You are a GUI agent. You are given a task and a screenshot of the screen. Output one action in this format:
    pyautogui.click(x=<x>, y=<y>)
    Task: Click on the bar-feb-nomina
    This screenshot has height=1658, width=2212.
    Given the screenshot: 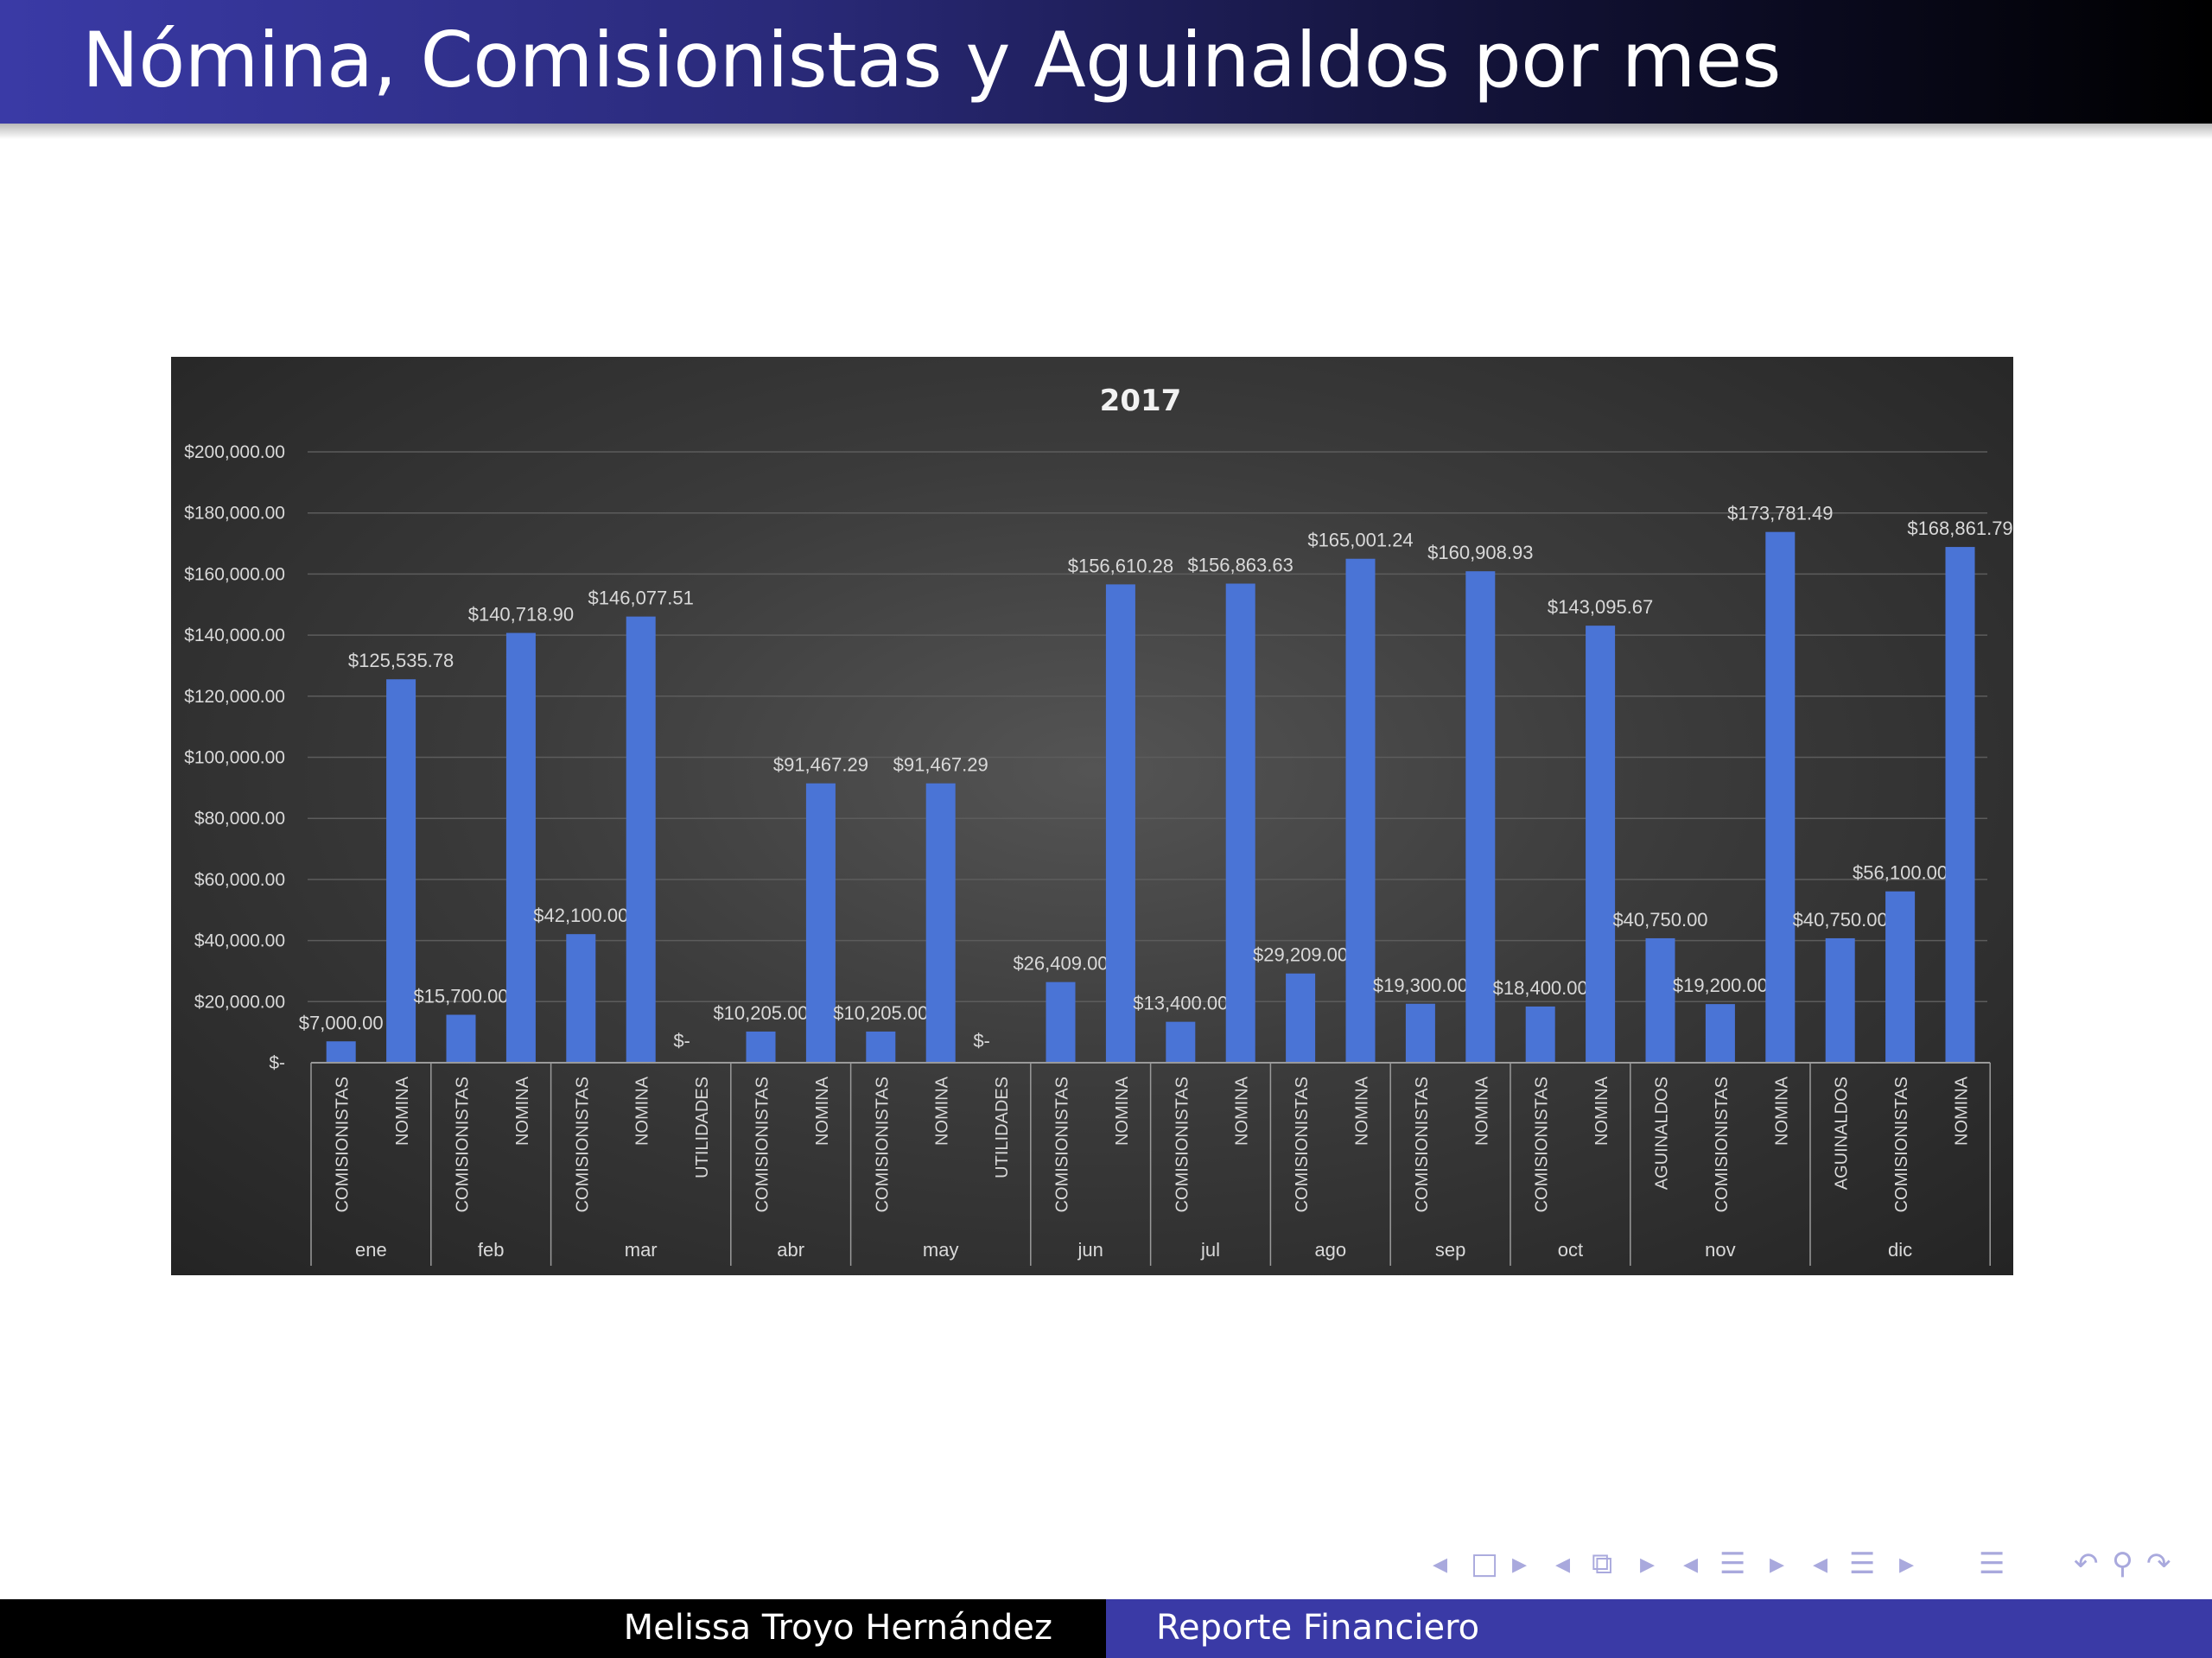 What is the action you would take?
    pyautogui.click(x=520, y=847)
    